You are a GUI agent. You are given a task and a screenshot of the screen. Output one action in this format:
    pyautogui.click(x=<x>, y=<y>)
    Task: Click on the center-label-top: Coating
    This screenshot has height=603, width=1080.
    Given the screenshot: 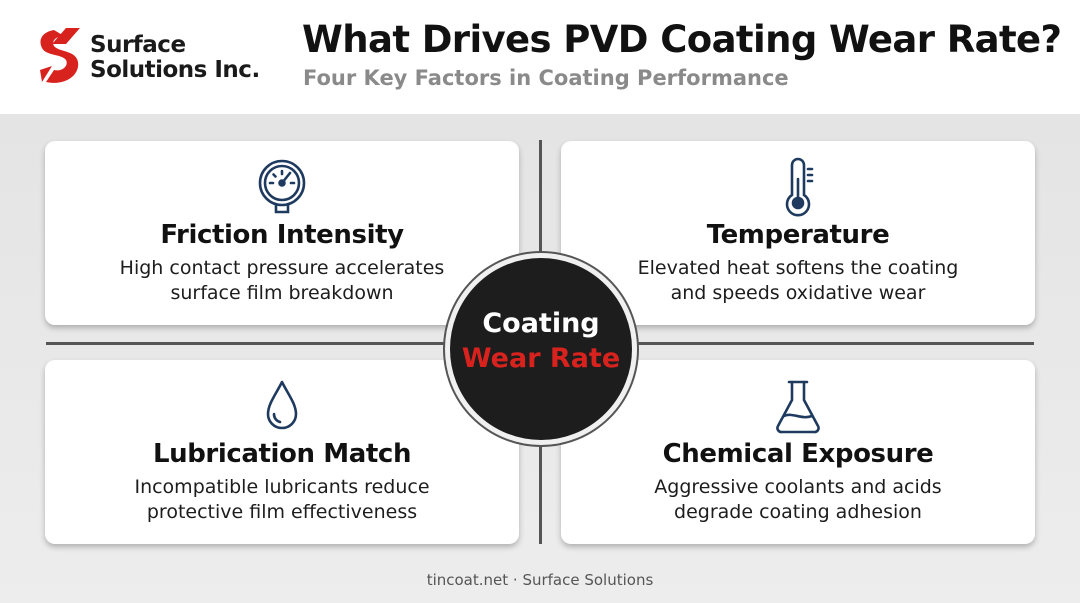 What is the action you would take?
    pyautogui.click(x=541, y=323)
    